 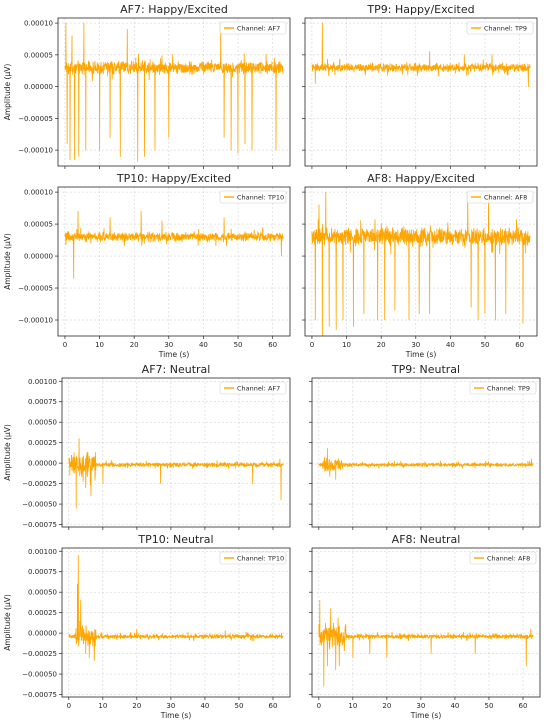 I want to click on chart-panel: TP9: Neutral Channel: TP9, so click(x=425, y=446).